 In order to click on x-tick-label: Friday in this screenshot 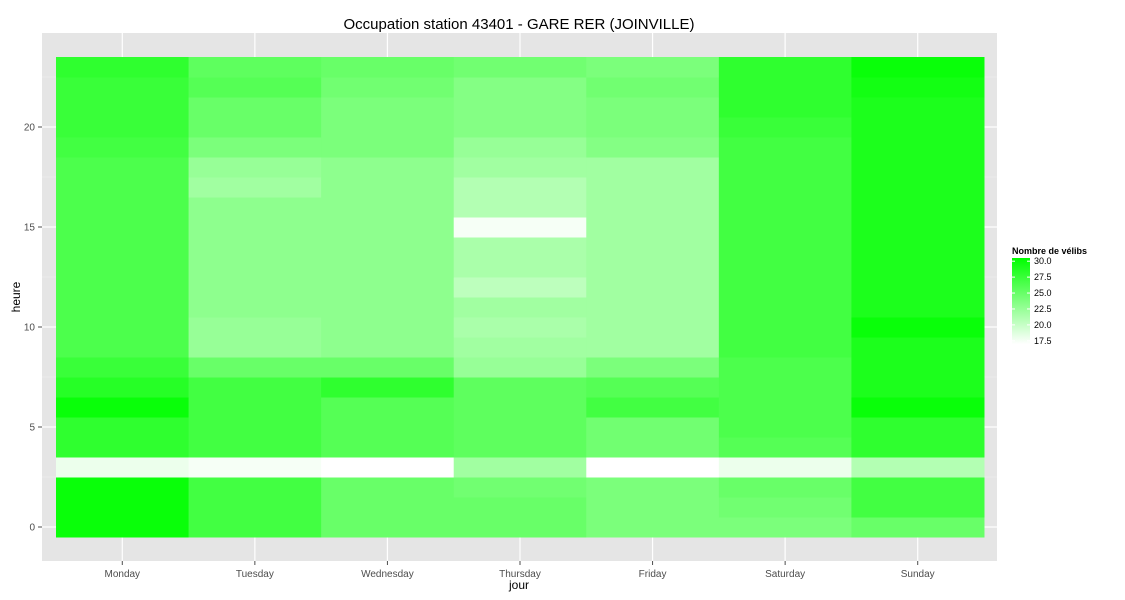, I will do `click(653, 574)`.